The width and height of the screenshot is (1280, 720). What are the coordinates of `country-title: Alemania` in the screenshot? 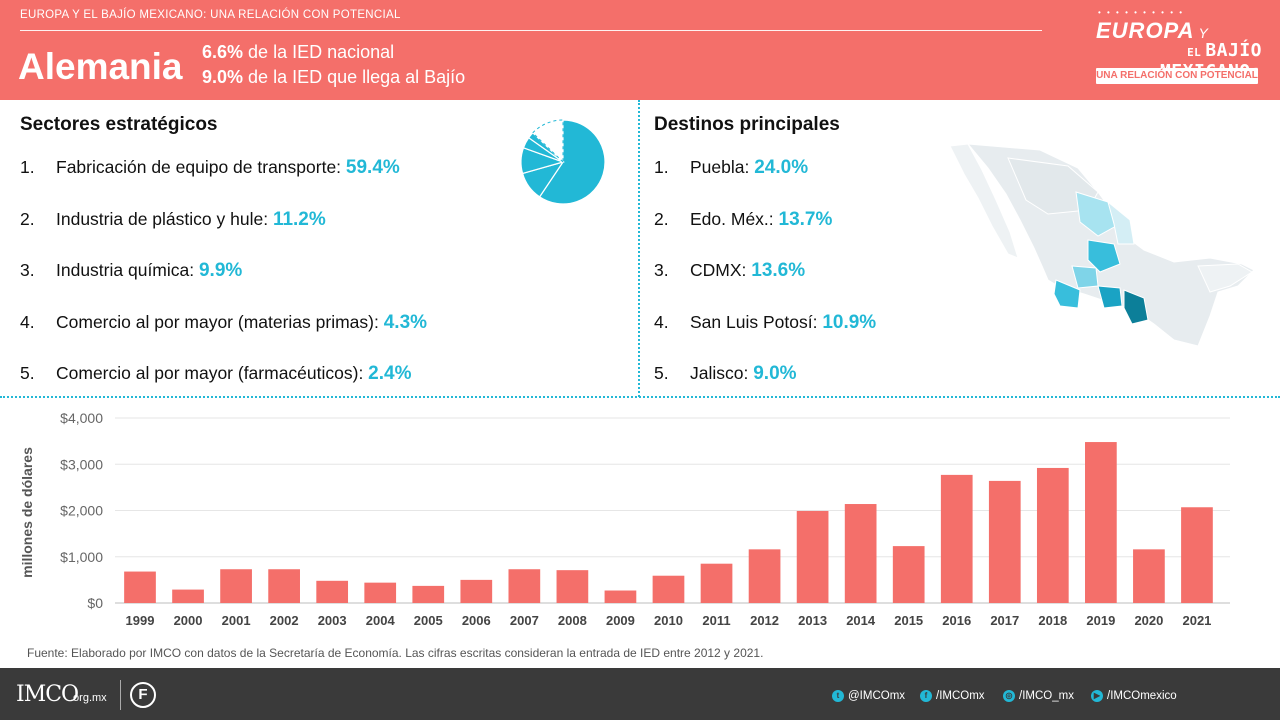 It's located at (100, 66).